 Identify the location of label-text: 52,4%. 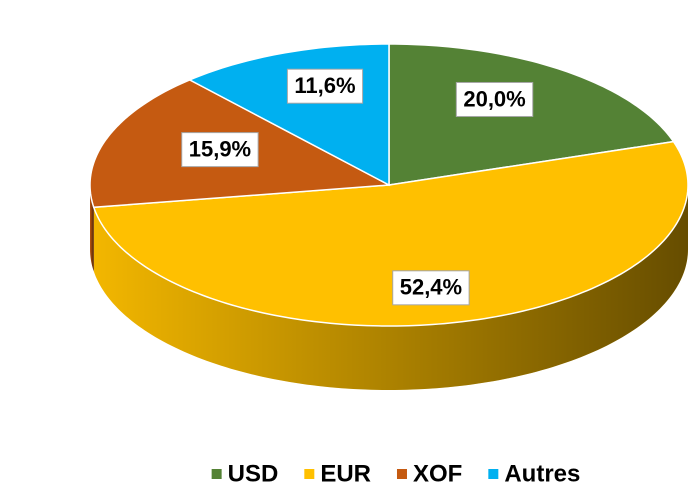
(431, 287).